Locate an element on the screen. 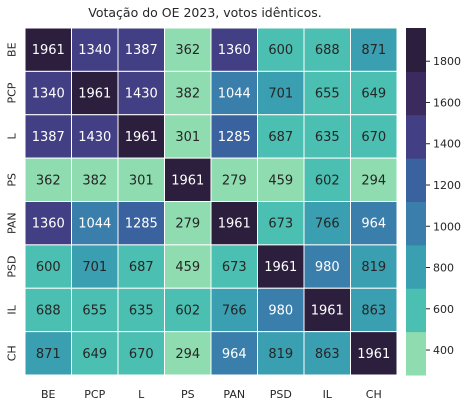 This screenshot has width=468, height=407. y-tick-label: PAN is located at coordinates (12, 223).